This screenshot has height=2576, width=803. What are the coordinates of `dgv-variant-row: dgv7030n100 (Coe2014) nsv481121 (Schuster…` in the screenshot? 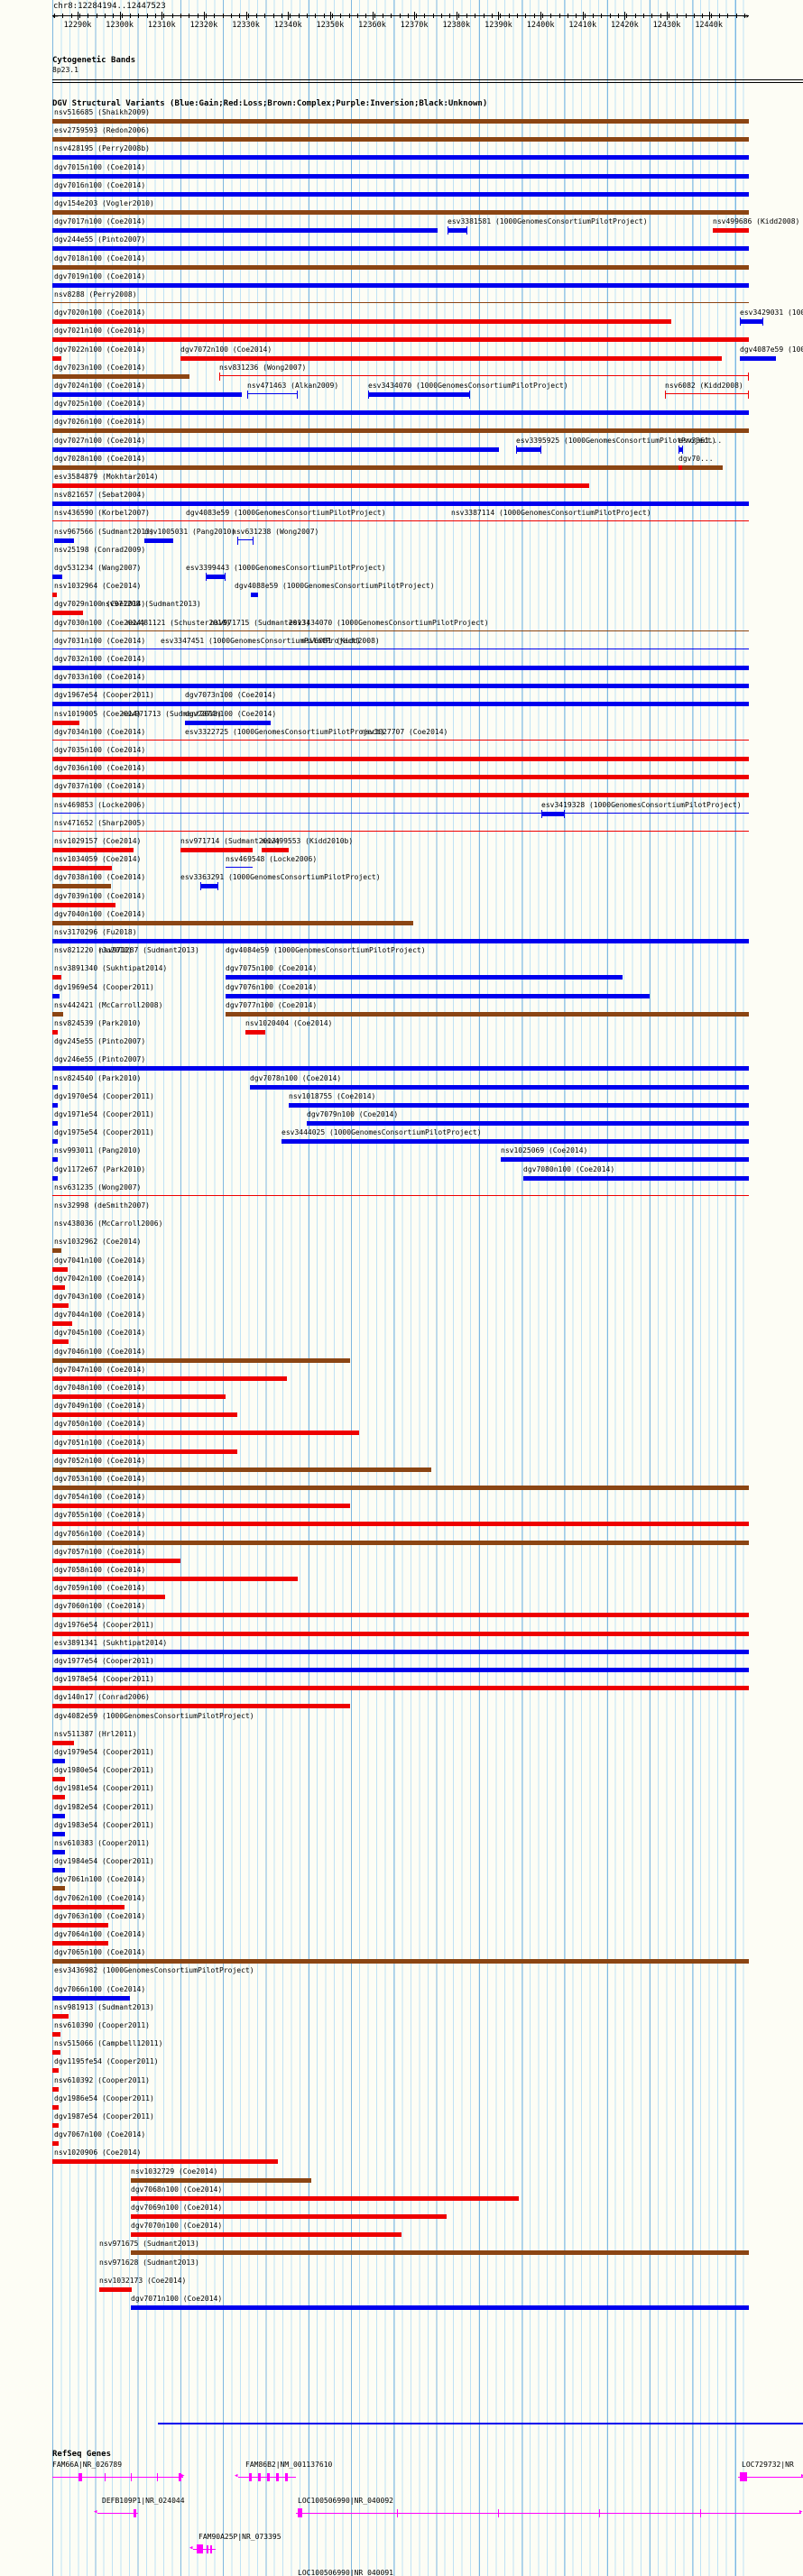 It's located at (401, 628).